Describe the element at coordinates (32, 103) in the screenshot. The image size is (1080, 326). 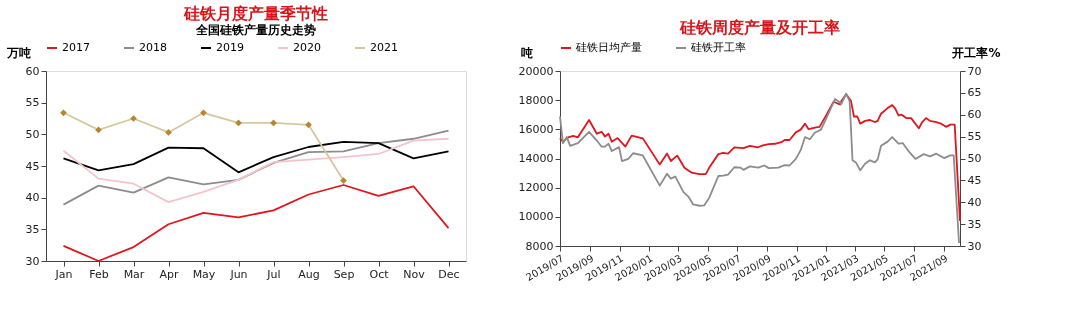
I see `y-tick-label: 55` at that location.